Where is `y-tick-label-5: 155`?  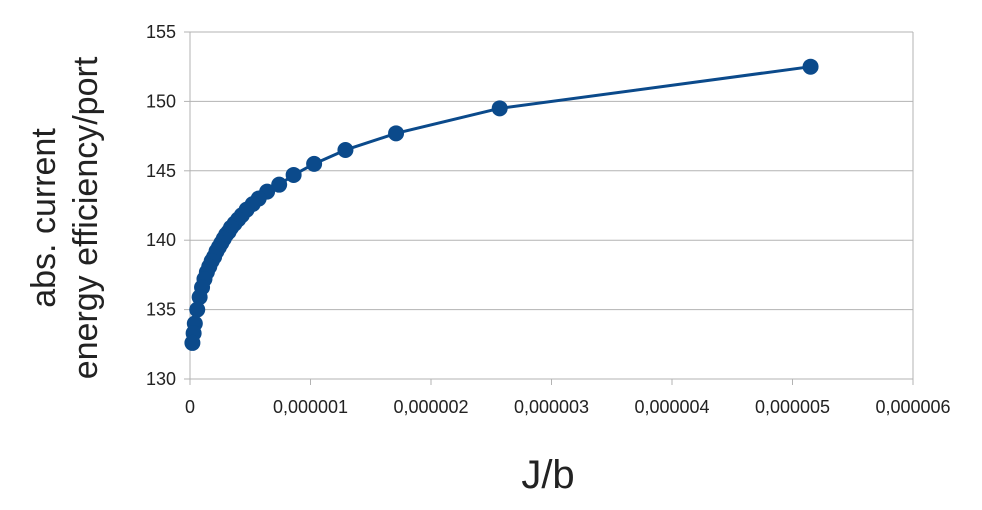 y-tick-label-5: 155 is located at coordinates (161, 32).